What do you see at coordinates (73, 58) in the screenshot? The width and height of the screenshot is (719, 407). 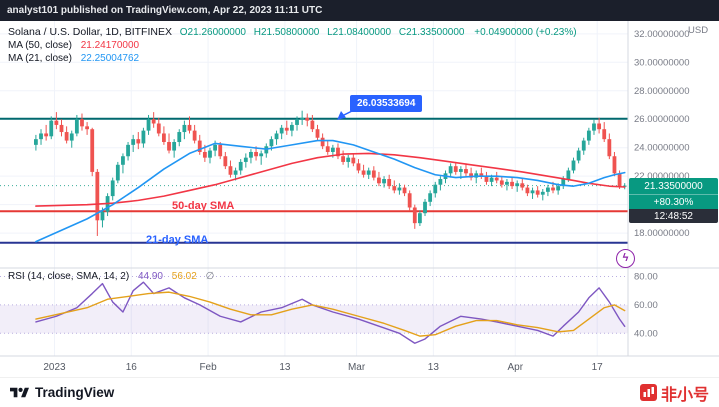 I see `ma21-legend: MA (21, close) 22.25004762` at bounding box center [73, 58].